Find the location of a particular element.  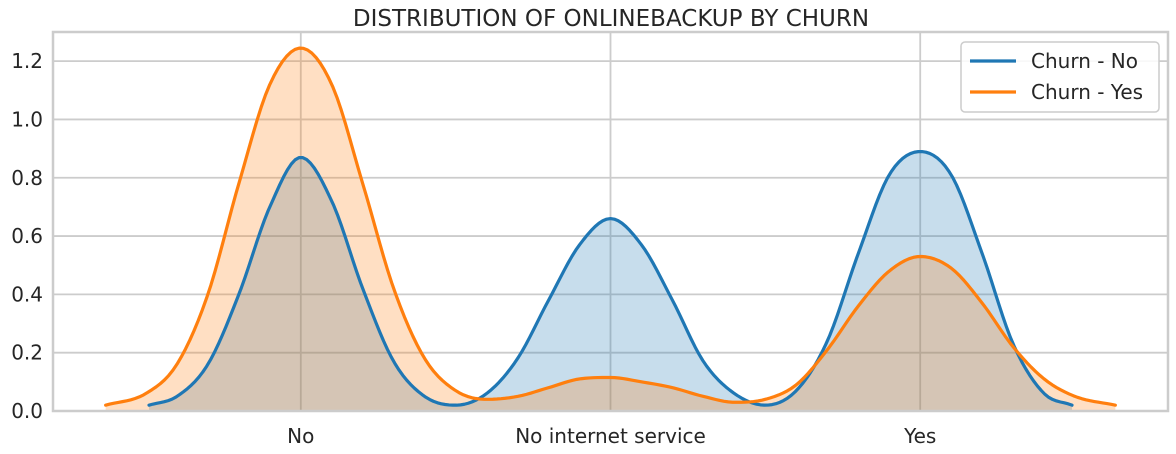

x-tick-label: No internet service is located at coordinates (610, 436).